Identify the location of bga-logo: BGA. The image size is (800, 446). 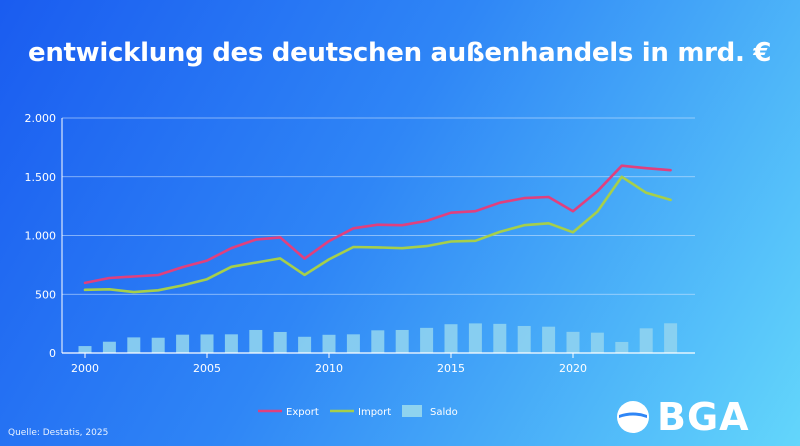
(682, 417).